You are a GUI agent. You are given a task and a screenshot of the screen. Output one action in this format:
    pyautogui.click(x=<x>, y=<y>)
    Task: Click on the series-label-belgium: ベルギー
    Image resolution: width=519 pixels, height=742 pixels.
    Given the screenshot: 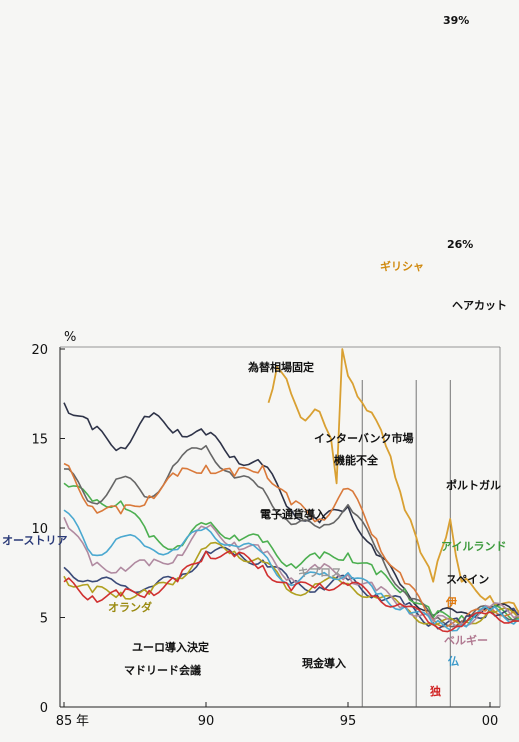 What is the action you would take?
    pyautogui.click(x=466, y=640)
    